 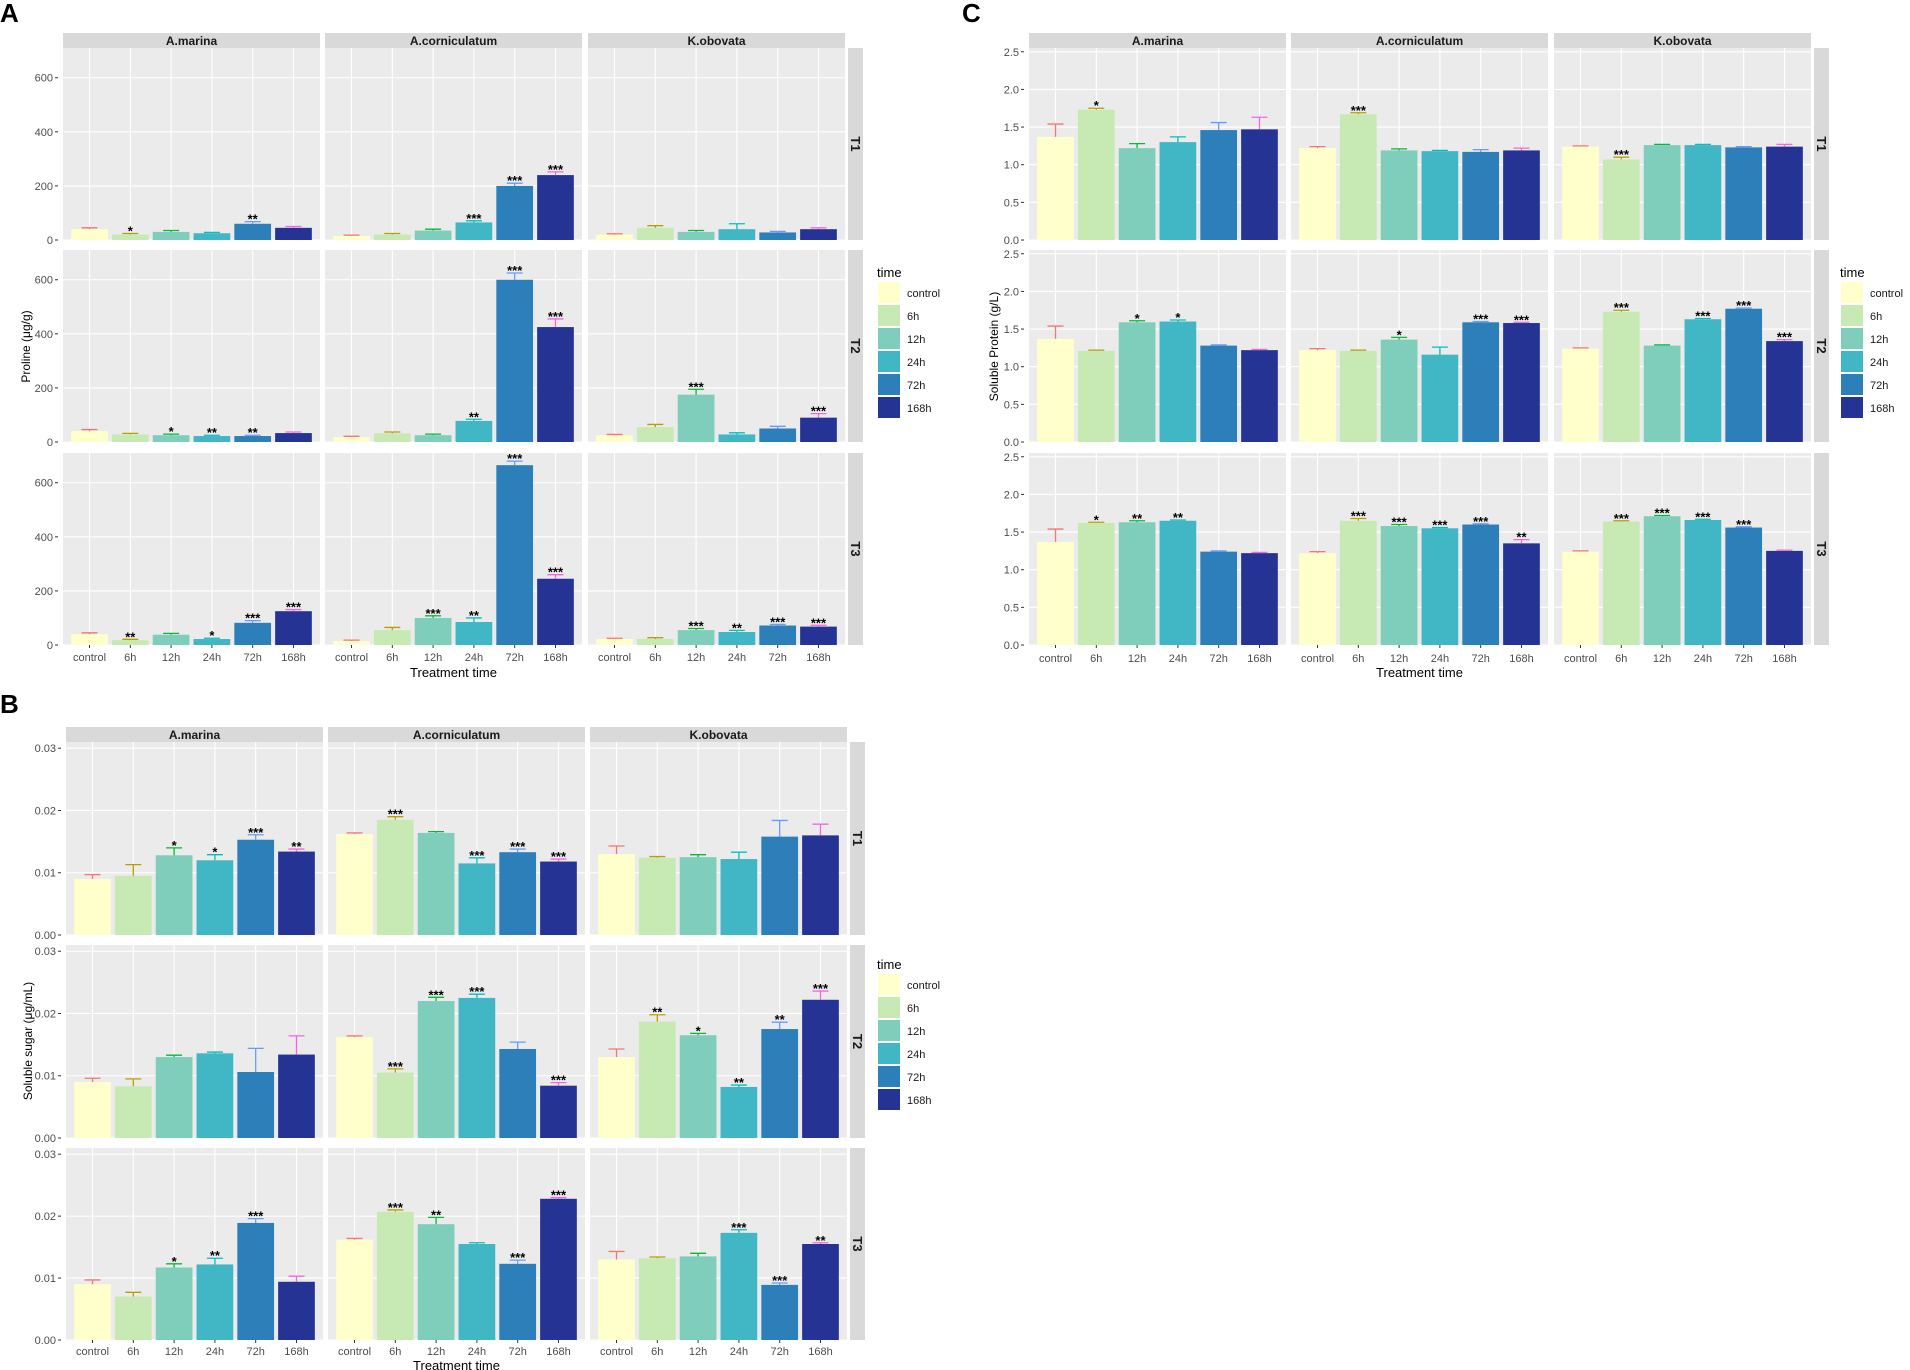 What do you see at coordinates (1580, 395) in the screenshot?
I see `bar-k-obovata-t2-control` at bounding box center [1580, 395].